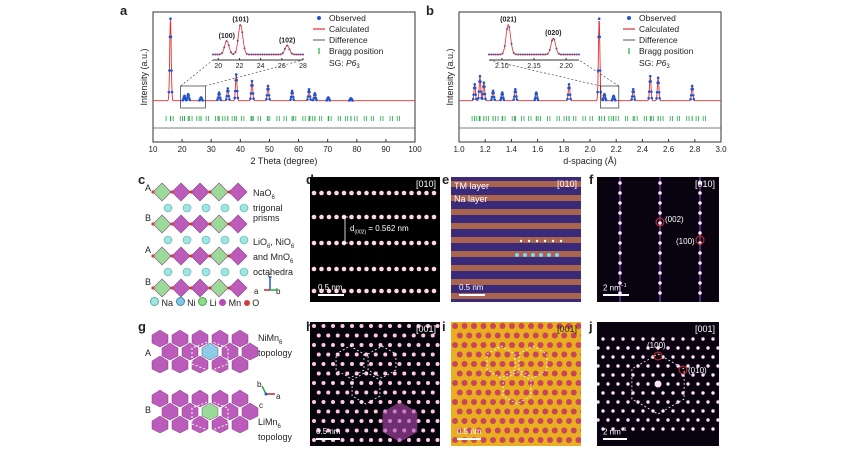  I want to click on tm-atom-marker, so click(553, 241).